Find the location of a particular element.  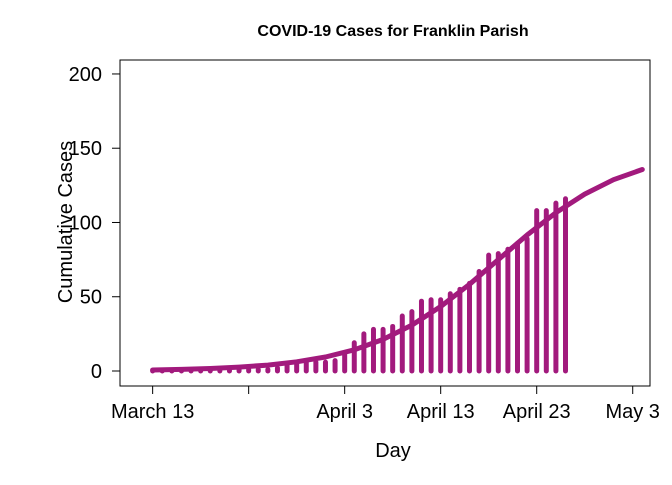

y-tick-label: 200 is located at coordinates (85, 75).